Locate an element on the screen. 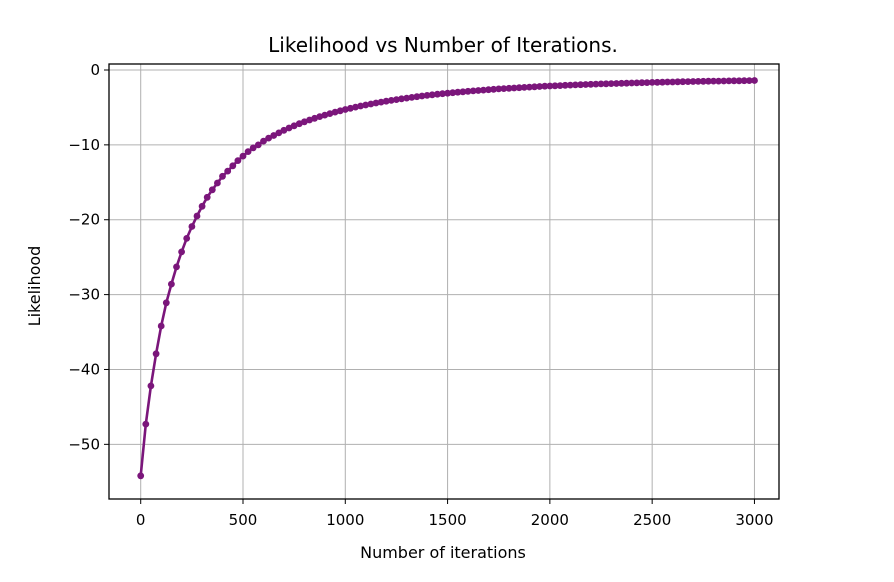 Image resolution: width=894 pixels, height=582 pixels. x-tick-label: 2500 is located at coordinates (652, 520).